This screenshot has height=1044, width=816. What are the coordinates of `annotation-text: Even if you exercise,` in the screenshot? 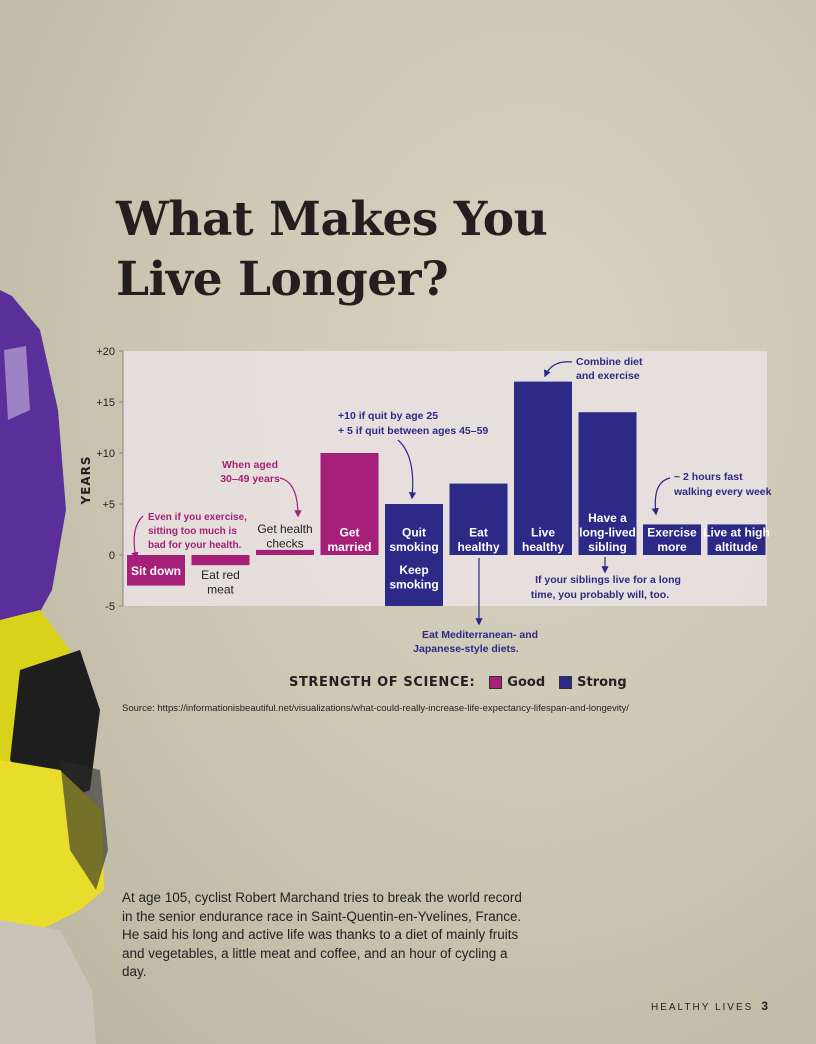 It's located at (197, 517).